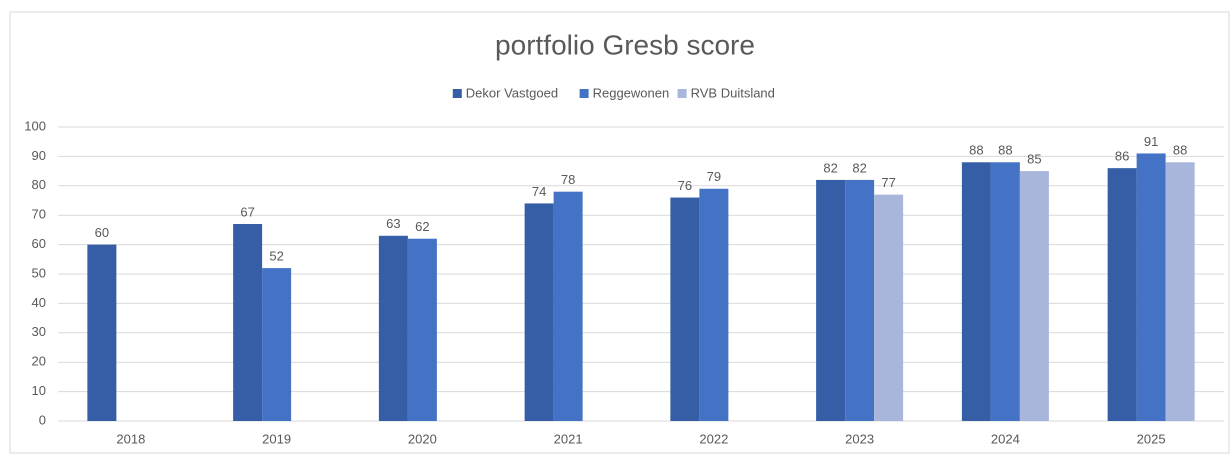 Image resolution: width=1231 pixels, height=455 pixels. What do you see at coordinates (539, 191) in the screenshot?
I see `value-label: 74` at bounding box center [539, 191].